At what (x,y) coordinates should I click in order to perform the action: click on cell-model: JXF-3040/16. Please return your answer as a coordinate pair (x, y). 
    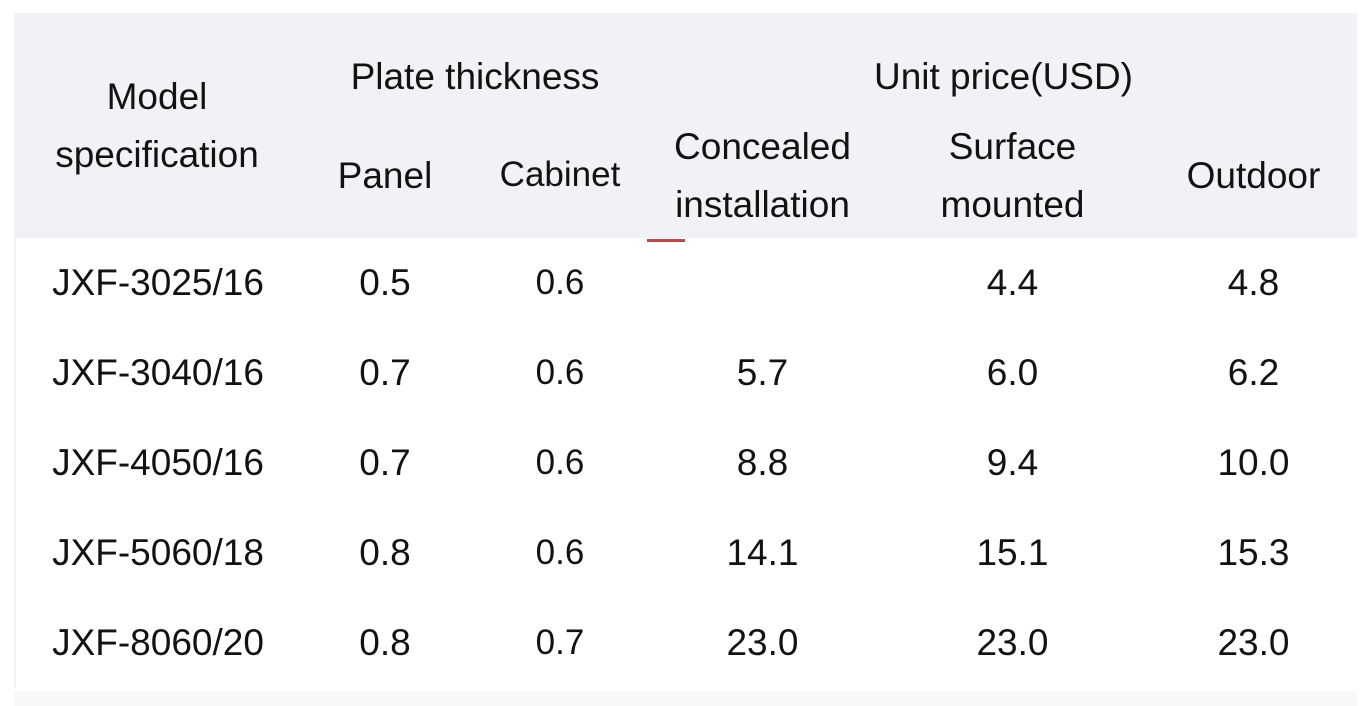
    Looking at the image, I should click on (158, 372).